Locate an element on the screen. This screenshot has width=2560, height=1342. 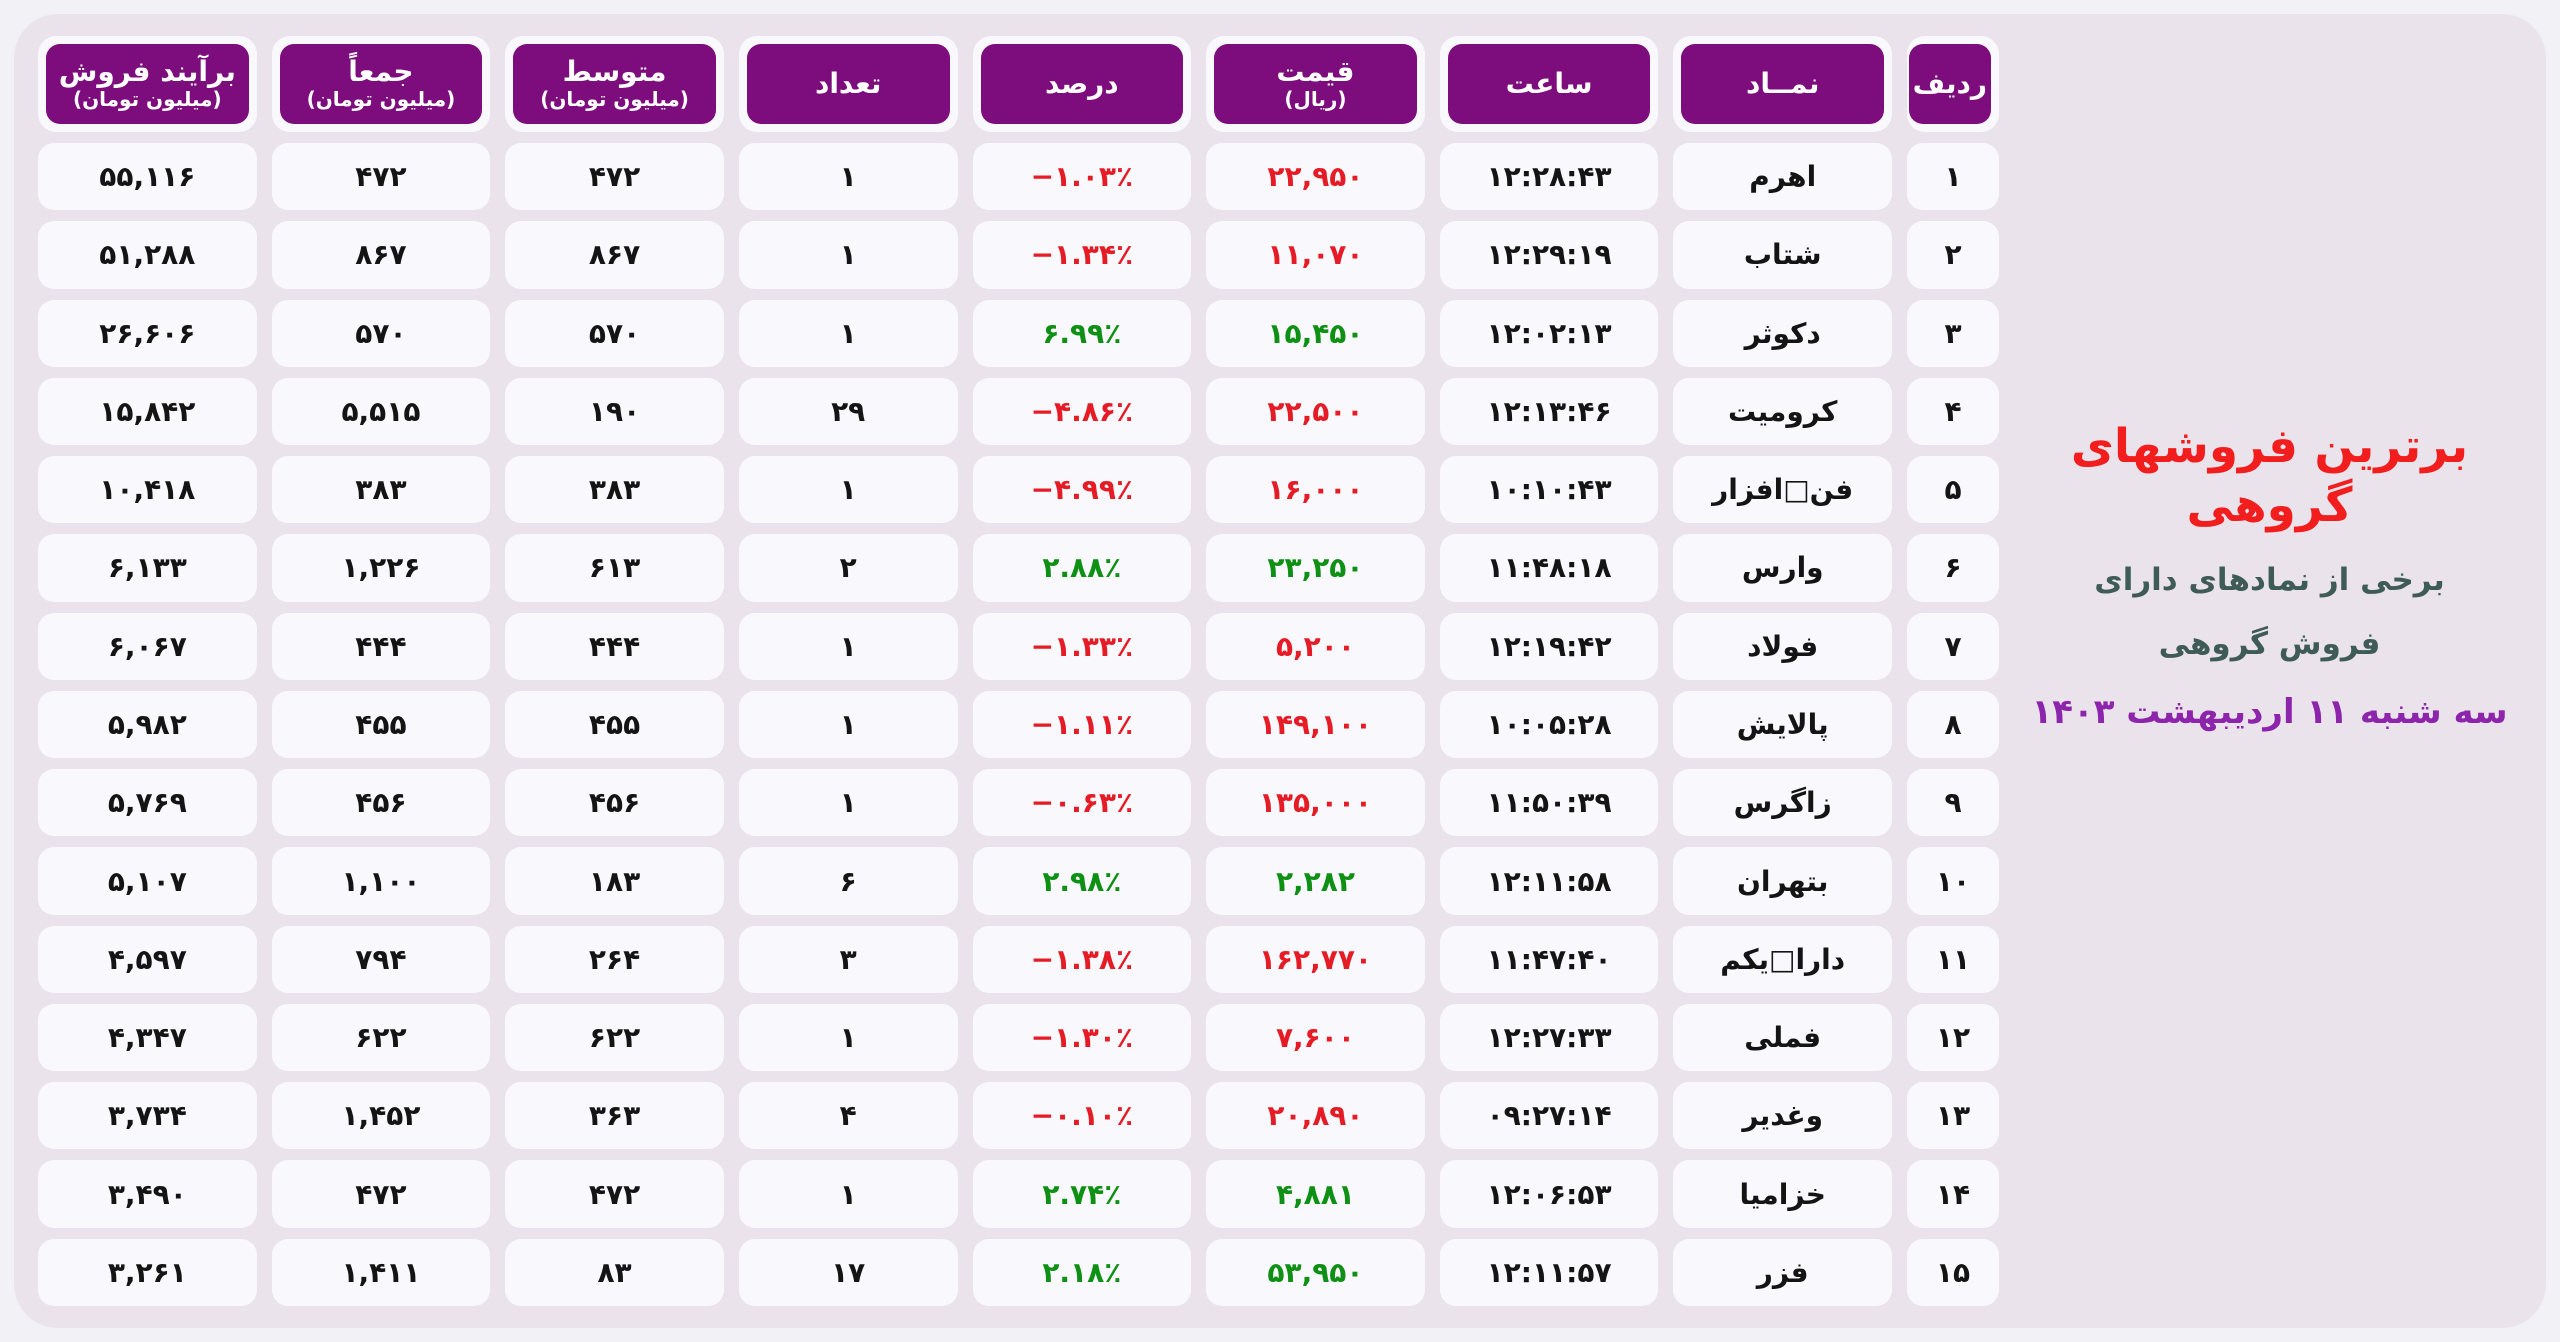
net-value: ۶,۰۶۷ is located at coordinates (147, 646).